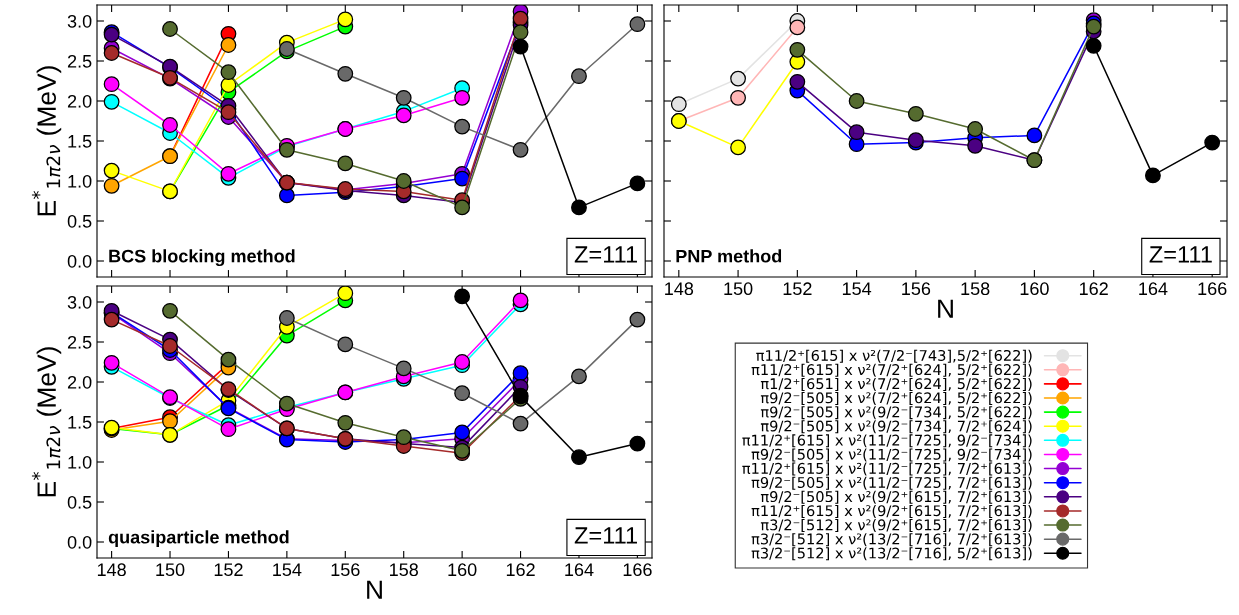 Image resolution: width=1239 pixels, height=615 pixels. I want to click on legend-label: π3/2⁻[512] x ν²(13/2⁻[716], 5/2⁺[613]), so click(891, 554).